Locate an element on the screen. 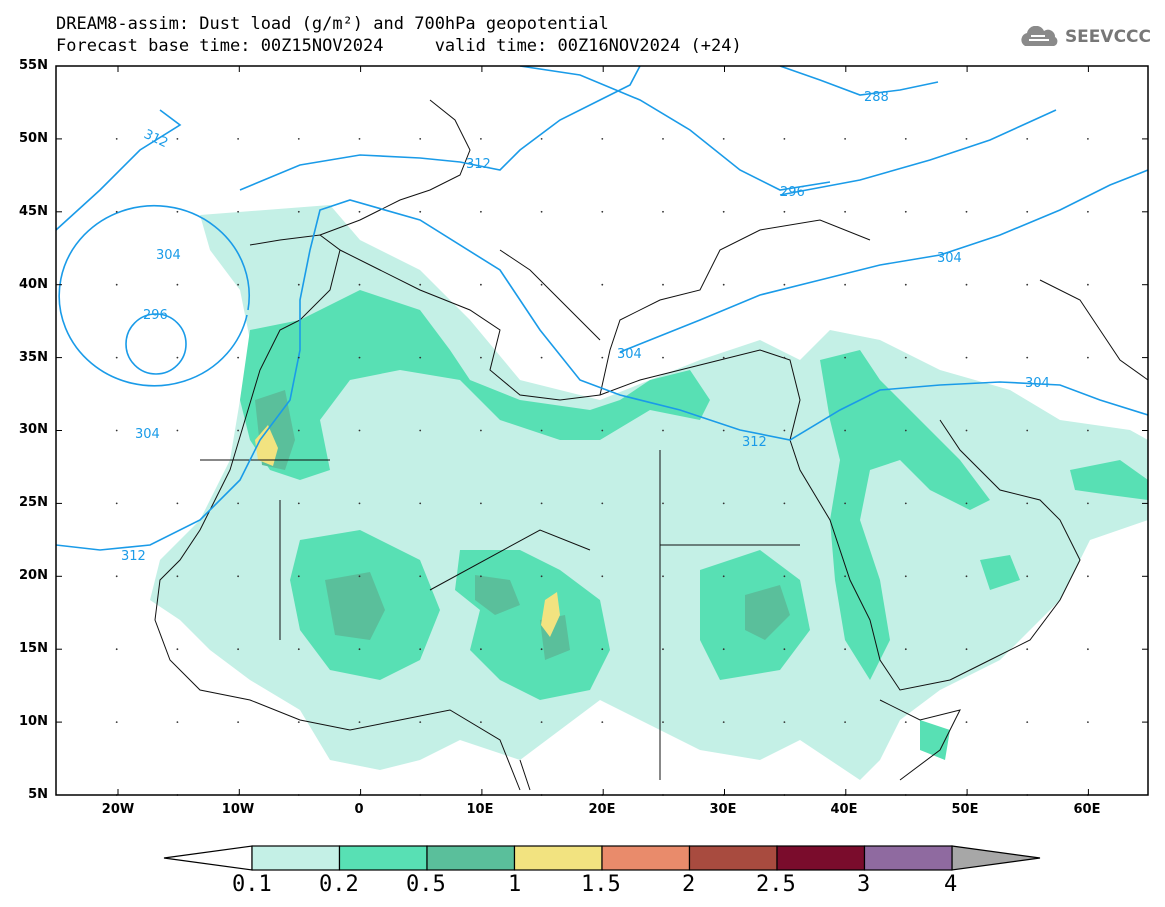 The image size is (1165, 907). colorbar-tick: 2.5 is located at coordinates (776, 884).